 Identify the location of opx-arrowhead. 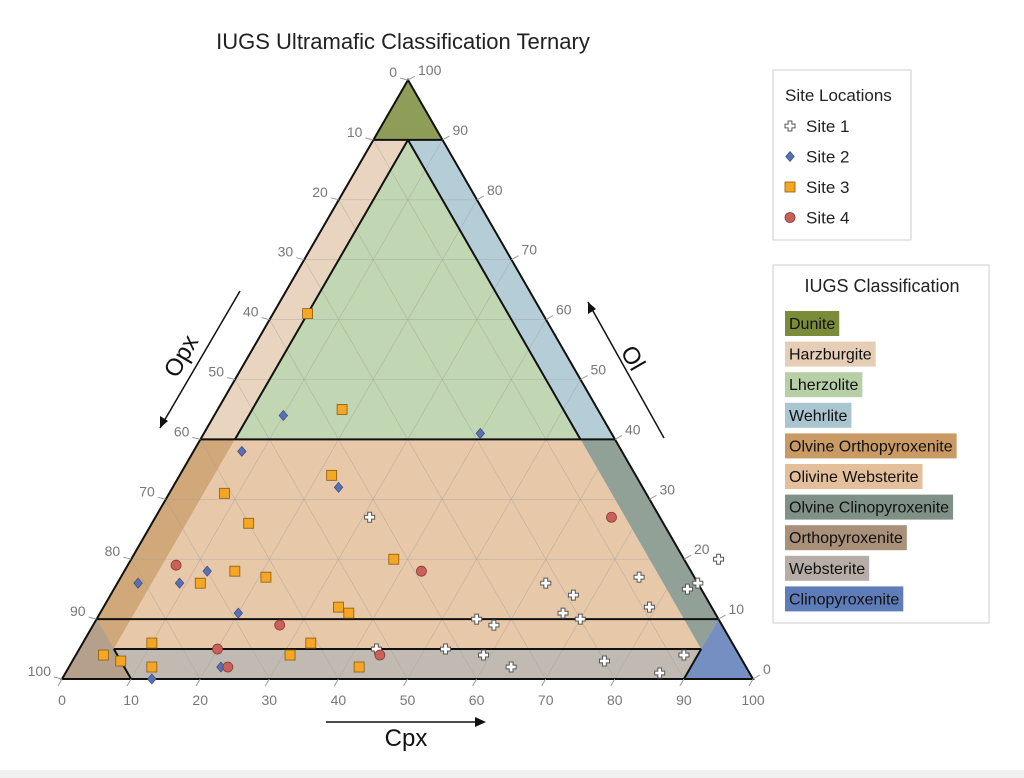
(164, 422).